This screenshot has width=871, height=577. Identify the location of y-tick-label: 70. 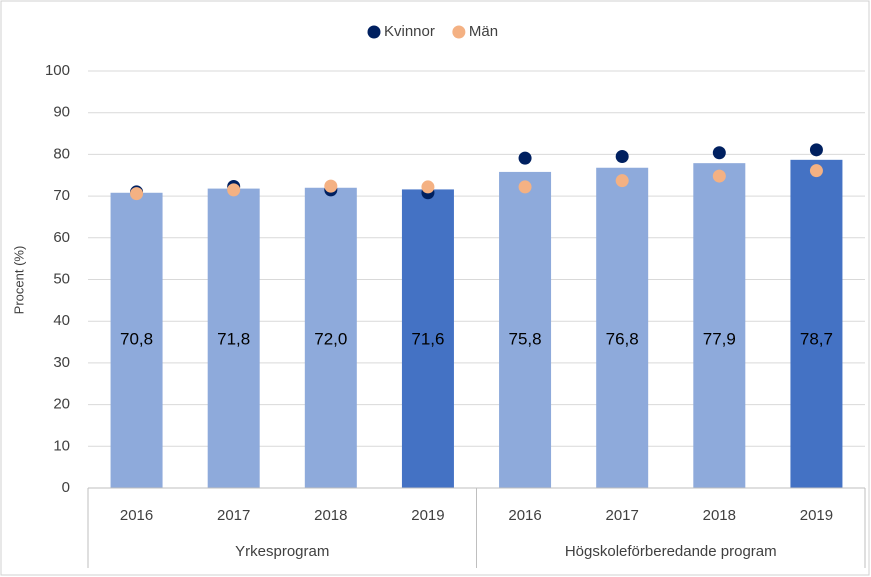
(61, 195).